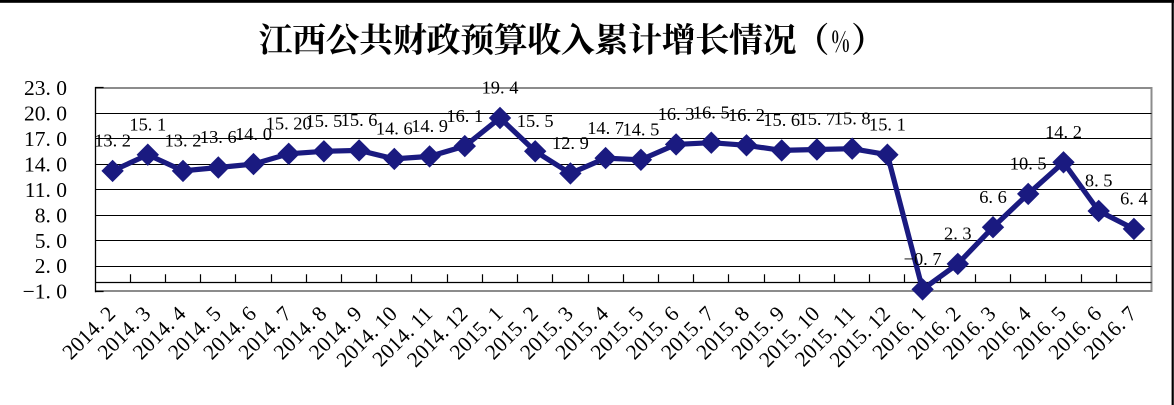  What do you see at coordinates (1099, 181) in the screenshot?
I see `svg-text: 8. 5` at bounding box center [1099, 181].